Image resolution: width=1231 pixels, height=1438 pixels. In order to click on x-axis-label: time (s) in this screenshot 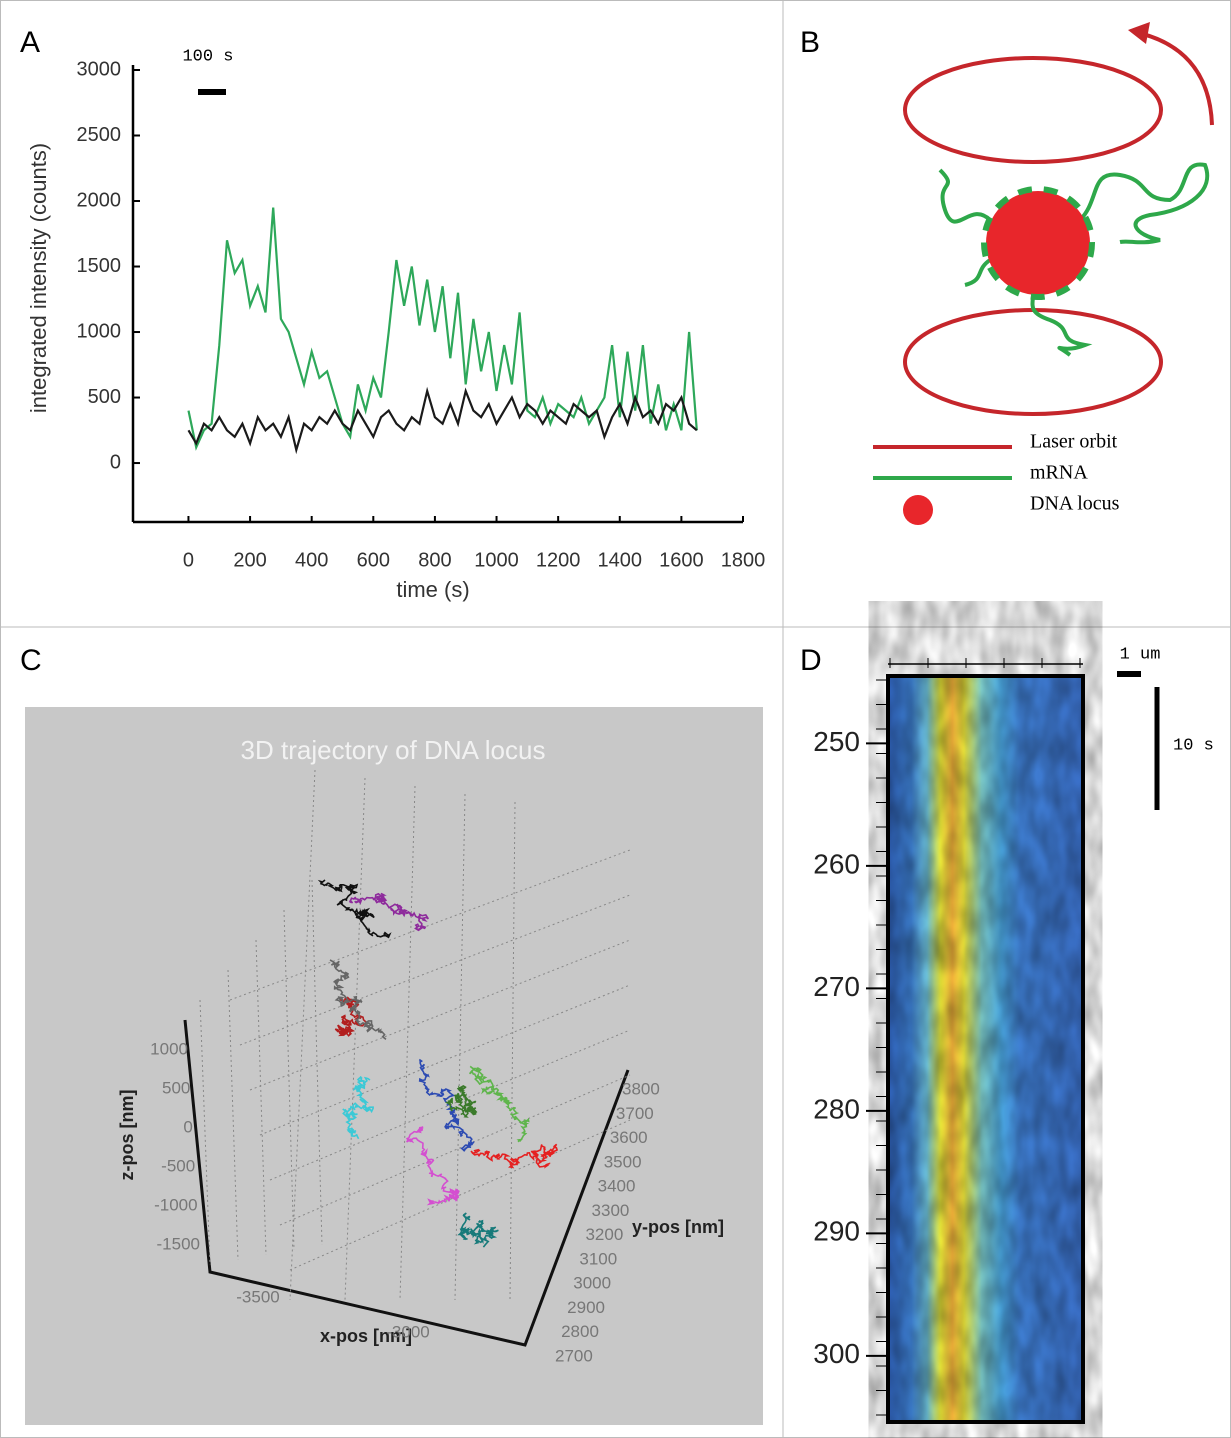, I will do `click(432, 589)`.